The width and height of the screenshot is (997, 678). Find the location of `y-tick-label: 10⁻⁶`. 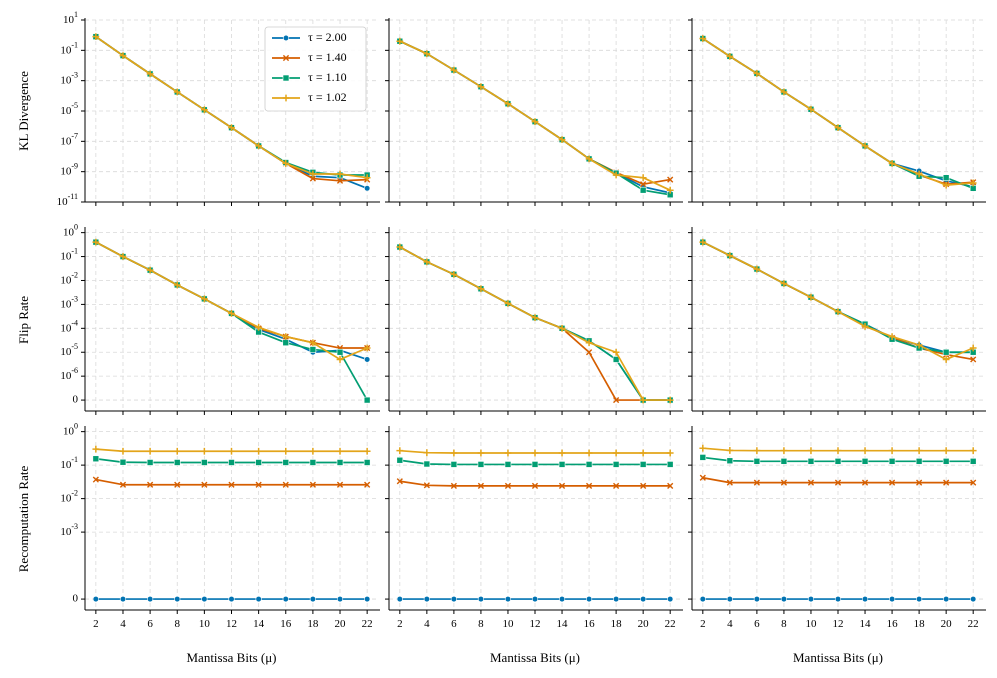

y-tick-label: 10⁻⁶ is located at coordinates (69, 374).